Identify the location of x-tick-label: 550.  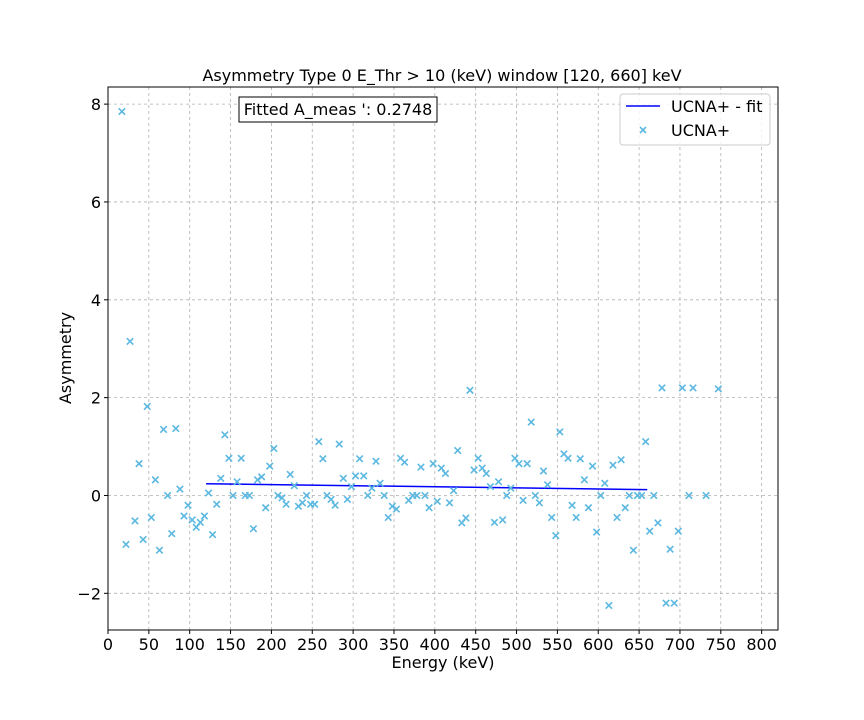
(557, 644).